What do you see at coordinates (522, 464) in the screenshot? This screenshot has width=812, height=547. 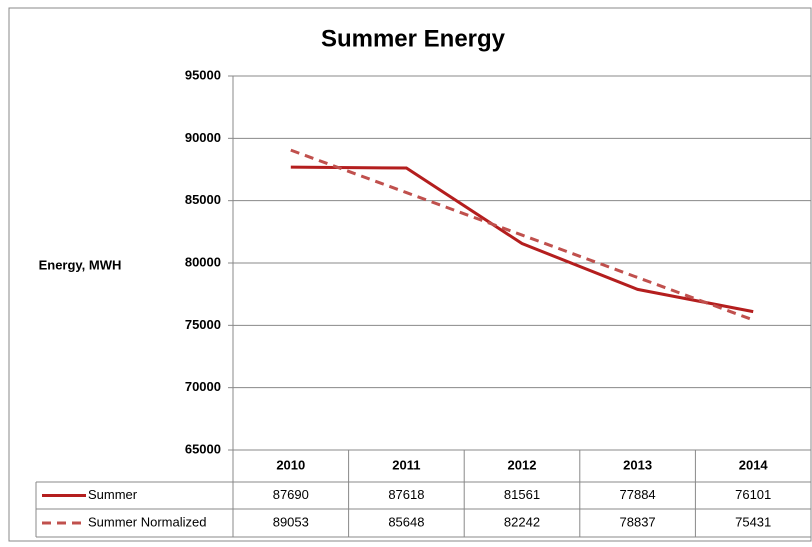 I see `x-tick-label: 2012` at bounding box center [522, 464].